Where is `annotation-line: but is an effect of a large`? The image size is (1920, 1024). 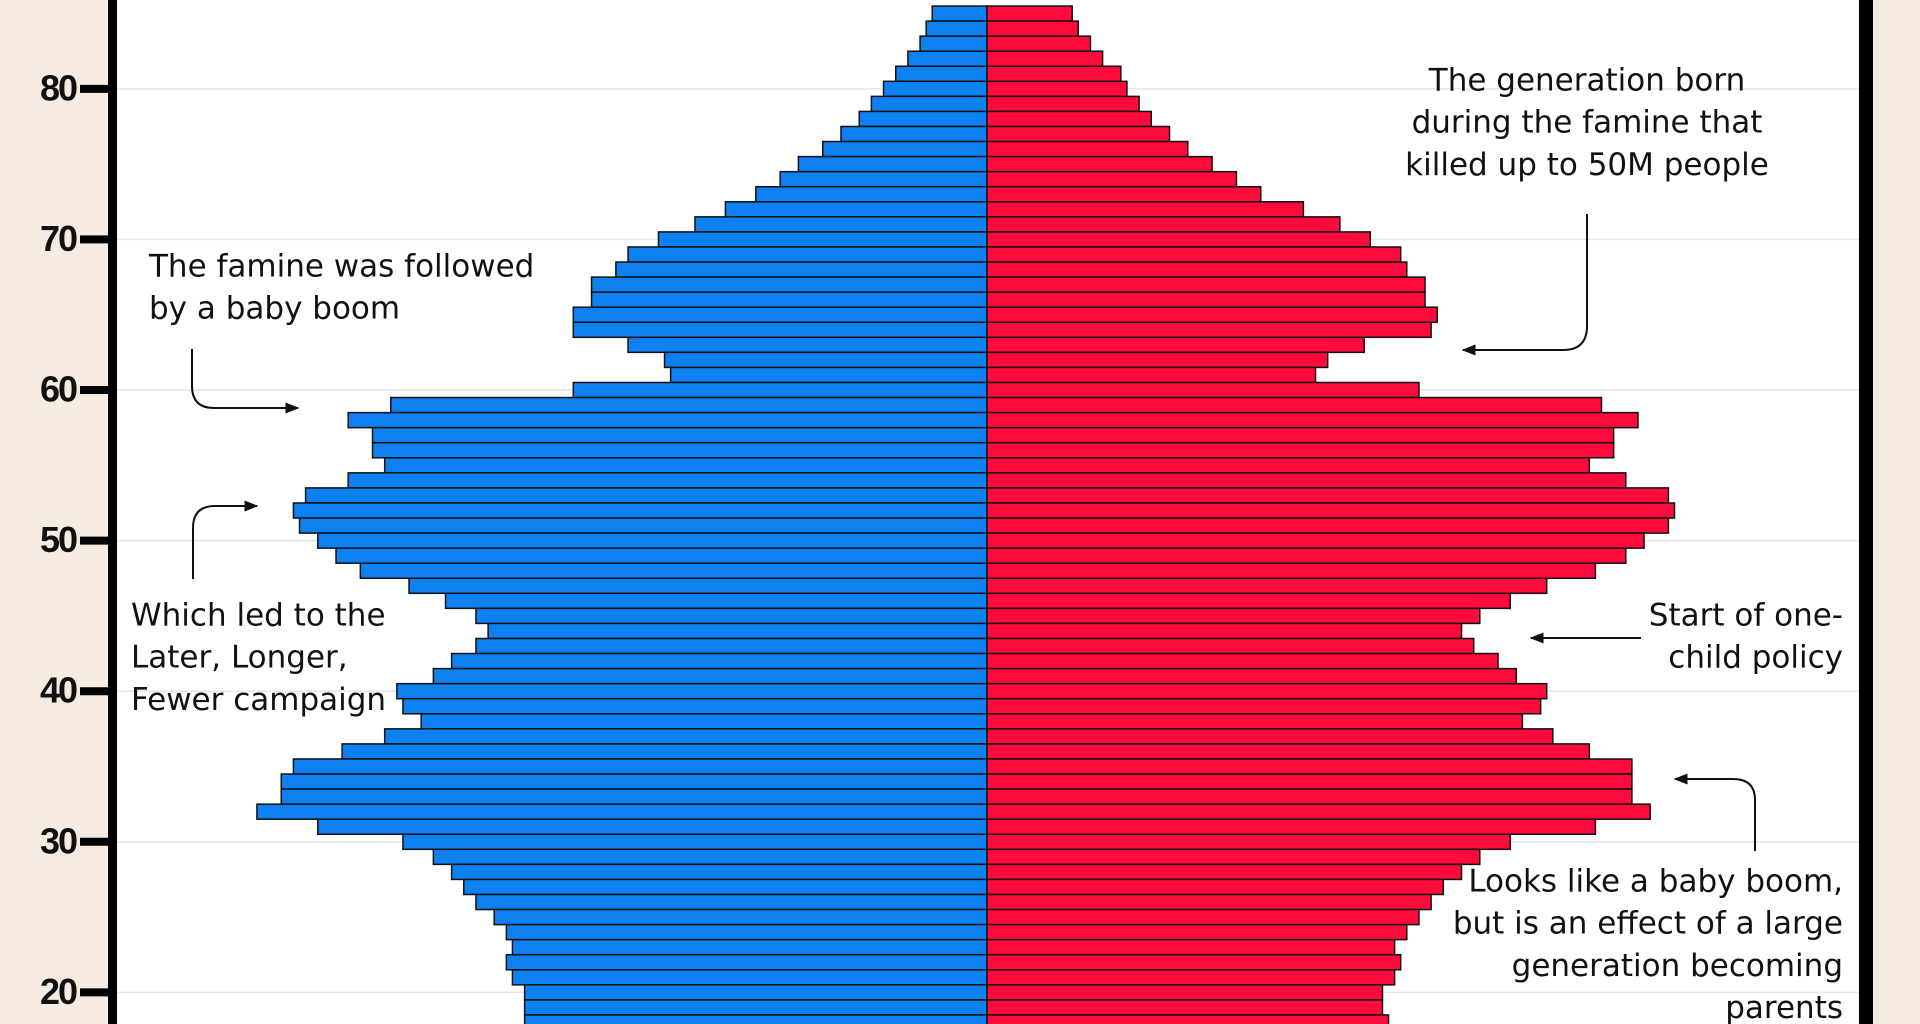
annotation-line: but is an effect of a large is located at coordinates (1648, 924).